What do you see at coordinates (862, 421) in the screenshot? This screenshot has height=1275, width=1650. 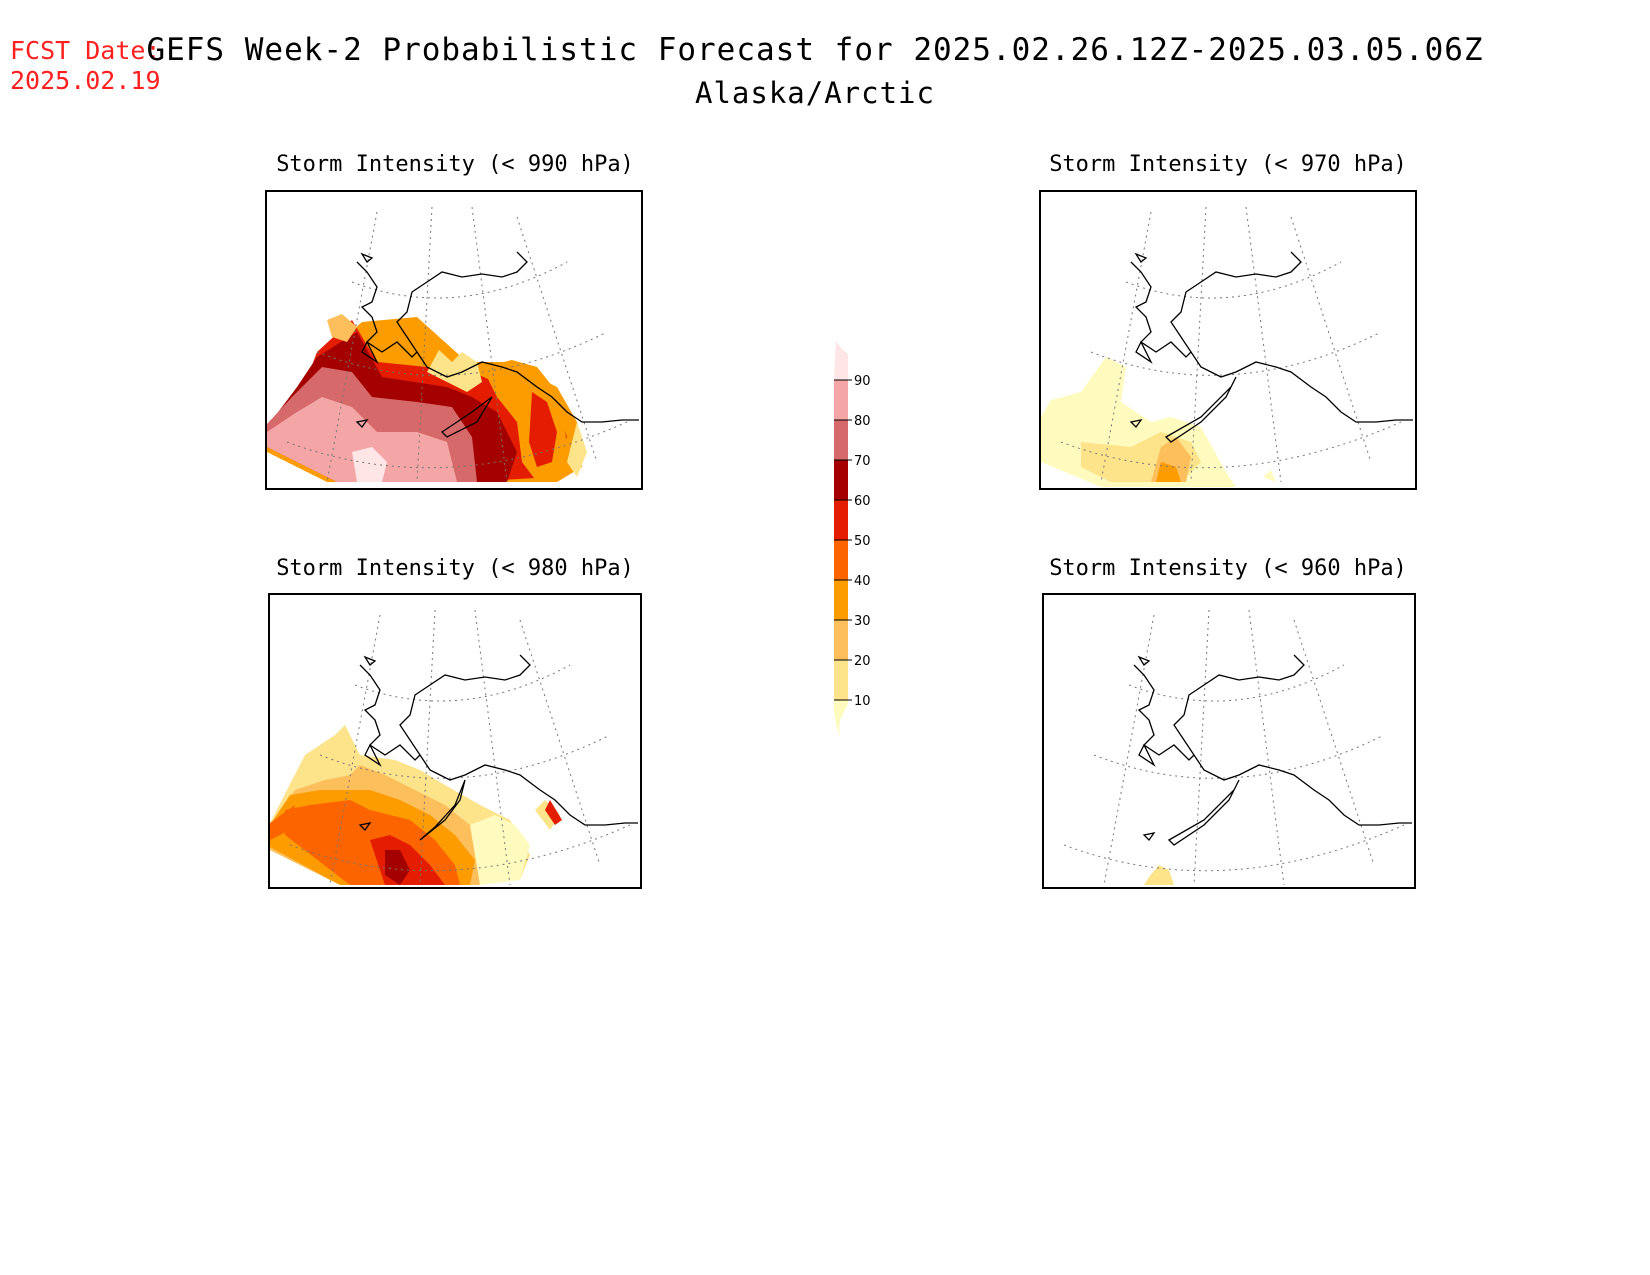 I see `legend-label: 80` at bounding box center [862, 421].